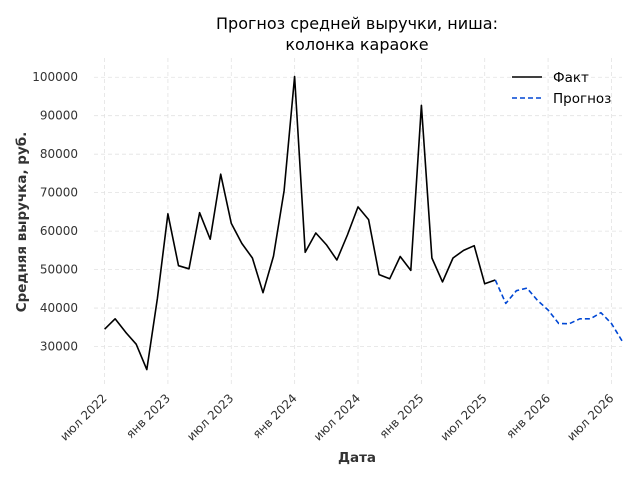  What do you see at coordinates (59, 116) in the screenshot?
I see `y-tick-label: 90000` at bounding box center [59, 116].